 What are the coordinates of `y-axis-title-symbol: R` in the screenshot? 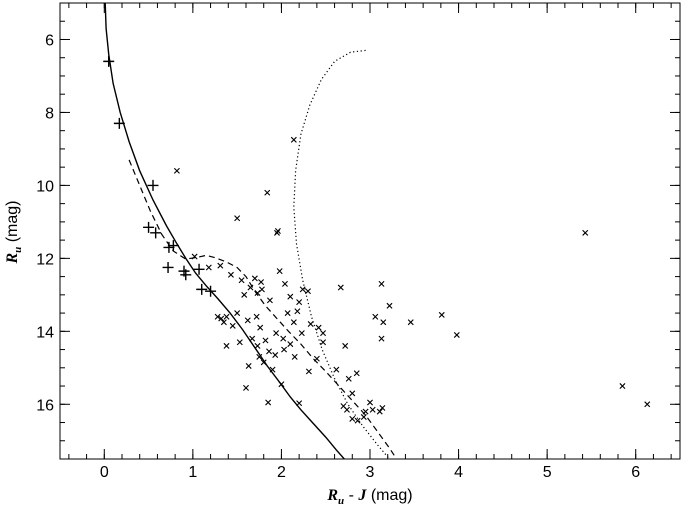 It's located at (12, 259).